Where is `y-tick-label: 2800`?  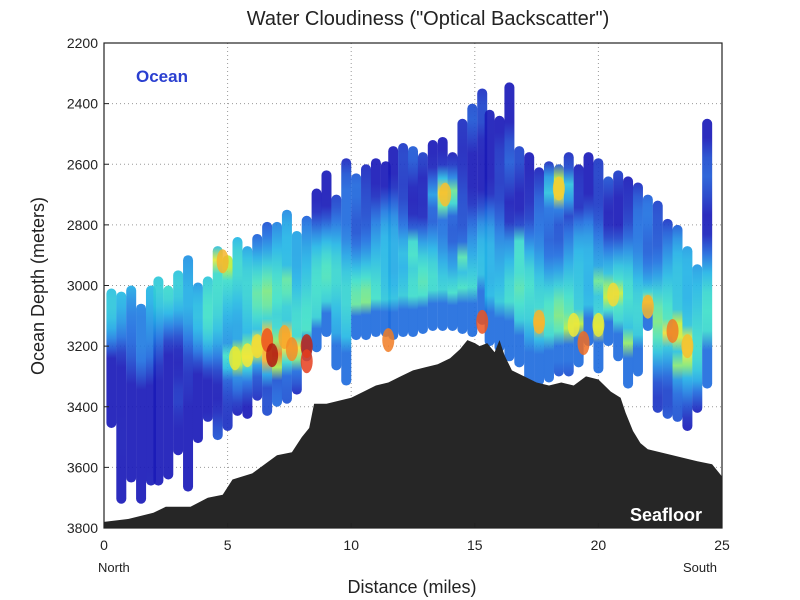 y-tick-label: 2800 is located at coordinates (82, 225).